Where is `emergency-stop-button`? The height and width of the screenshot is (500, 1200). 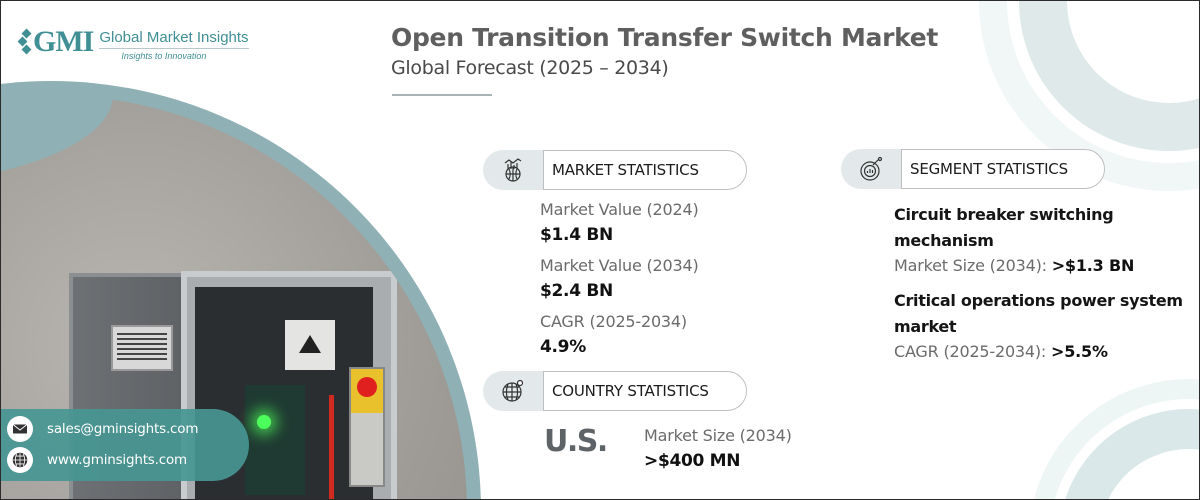
emergency-stop-button is located at coordinates (367, 387).